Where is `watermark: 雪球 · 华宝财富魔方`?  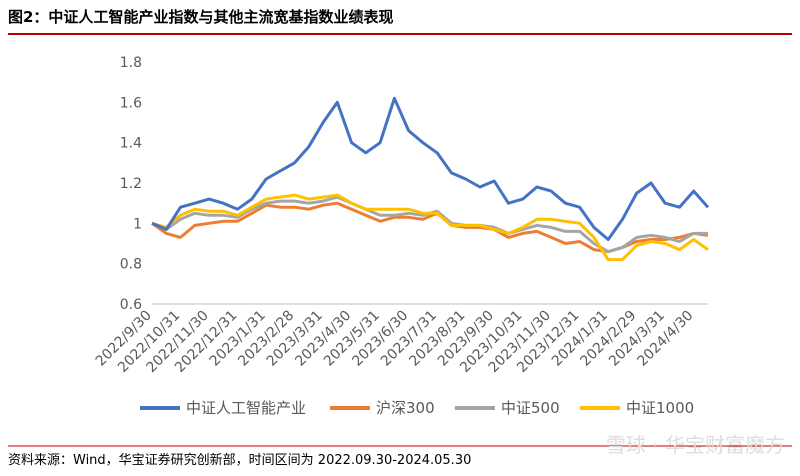 watermark: 雪球 · 华宝财富魔方 is located at coordinates (695, 445).